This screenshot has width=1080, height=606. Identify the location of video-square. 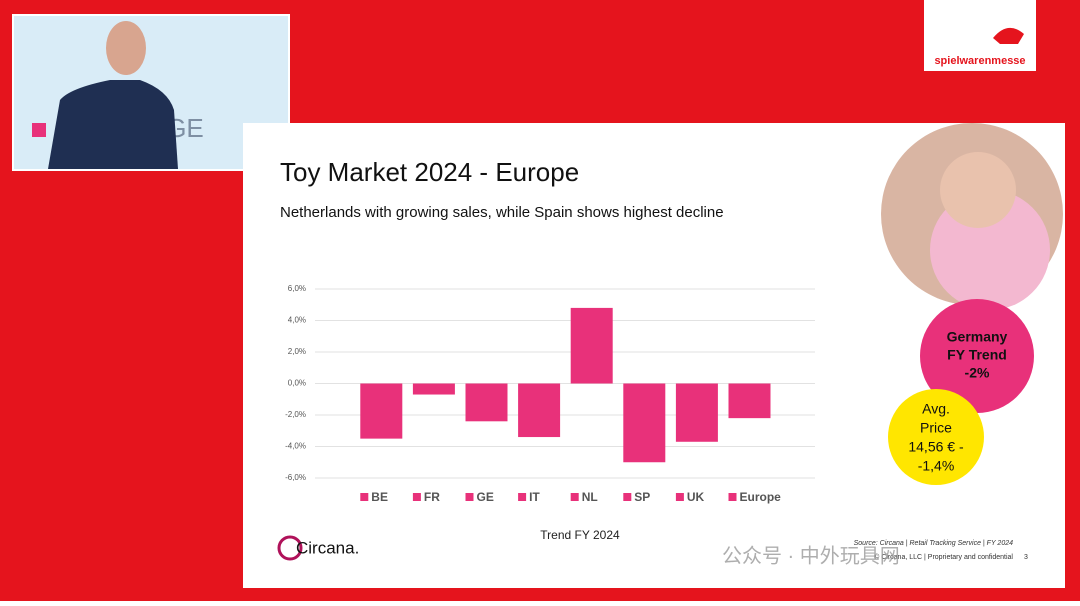
(39, 130).